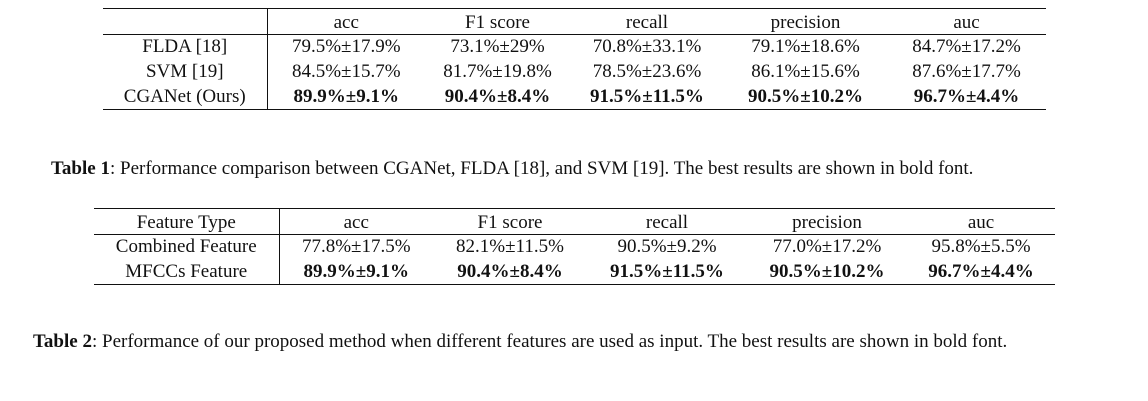 Image resolution: width=1148 pixels, height=401 pixels. Describe the element at coordinates (346, 71) in the screenshot. I see `cell-acc: 84.5%±15.7%` at that location.